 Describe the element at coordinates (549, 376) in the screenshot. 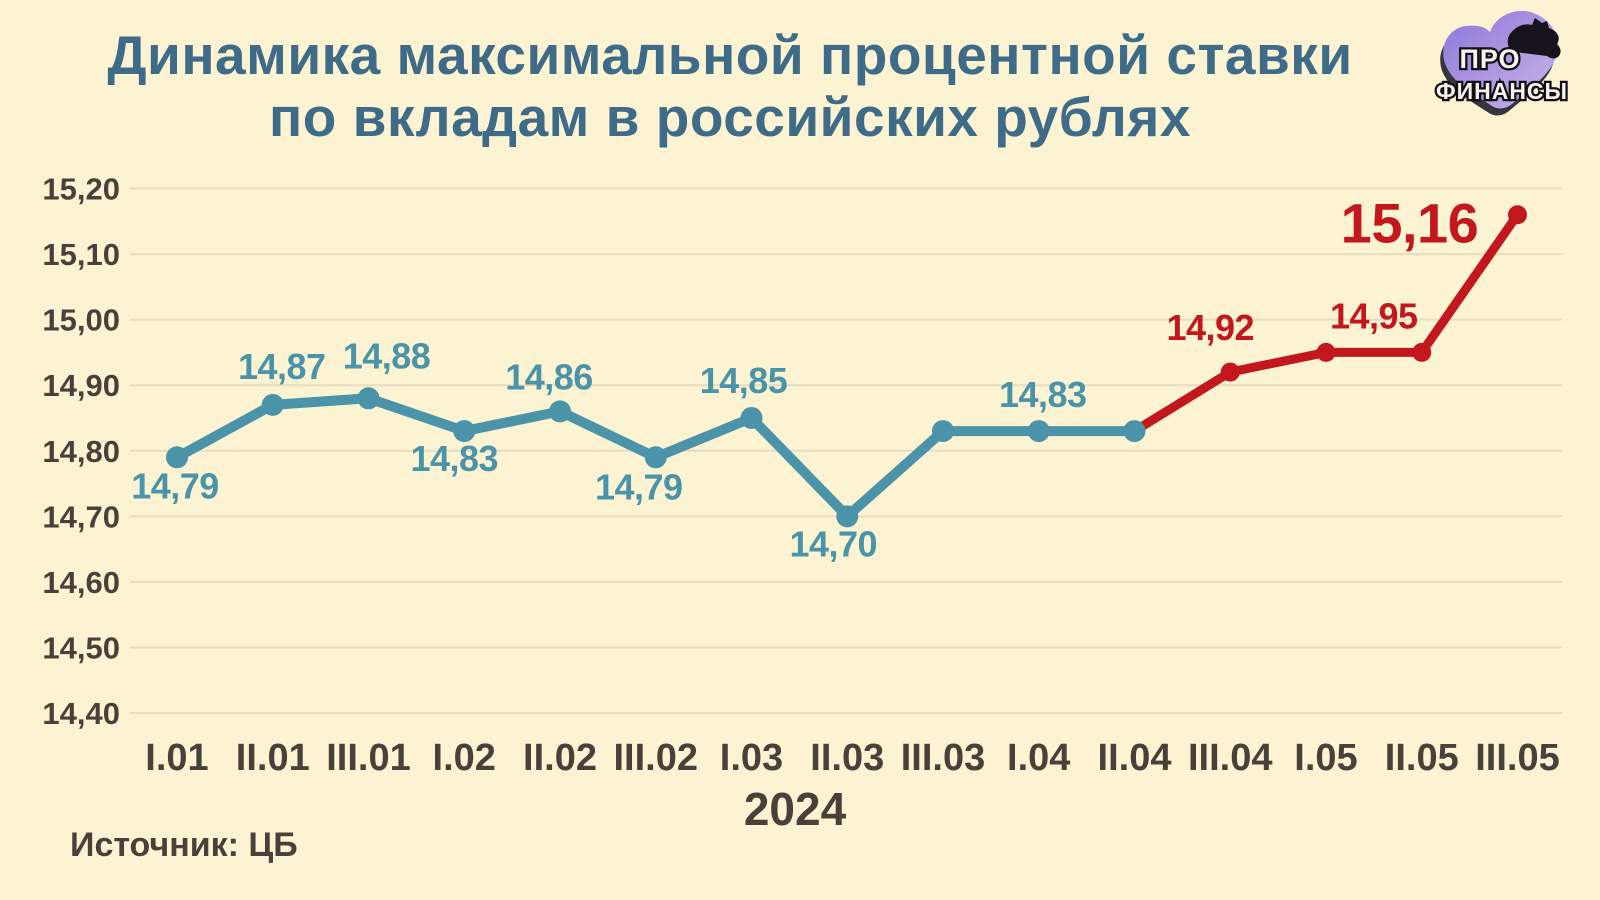

I see `data-point-label: 14,86` at that location.